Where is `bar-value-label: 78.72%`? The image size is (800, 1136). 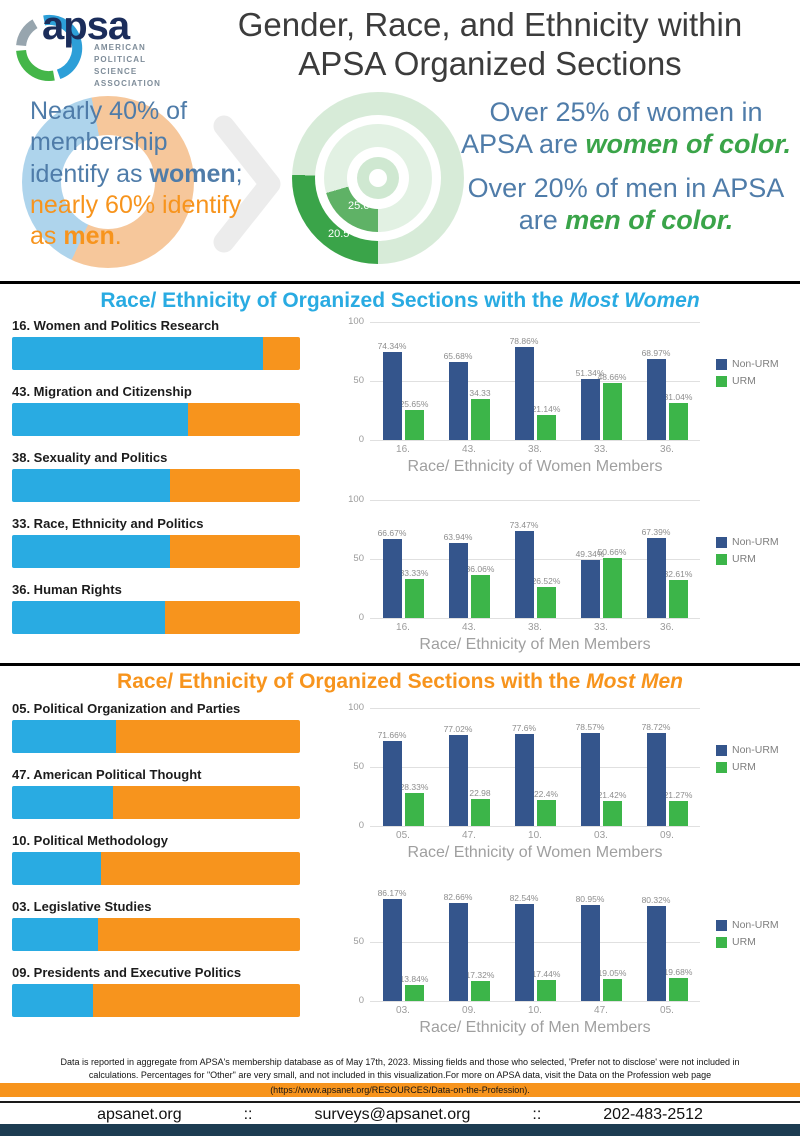
bar-value-label: 78.72% is located at coordinates (656, 727).